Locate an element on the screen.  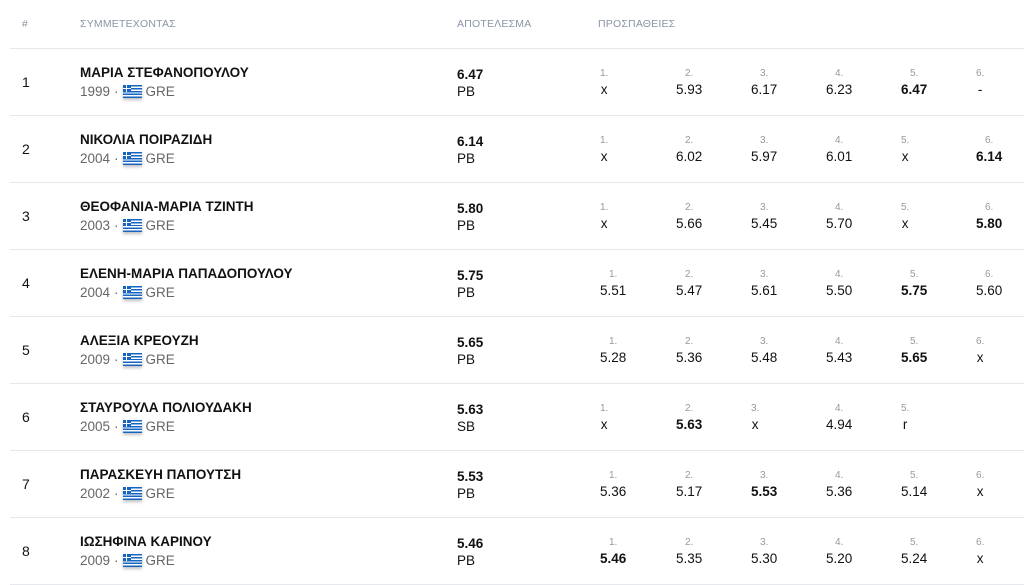
attempt-value: 6.23 is located at coordinates (839, 89).